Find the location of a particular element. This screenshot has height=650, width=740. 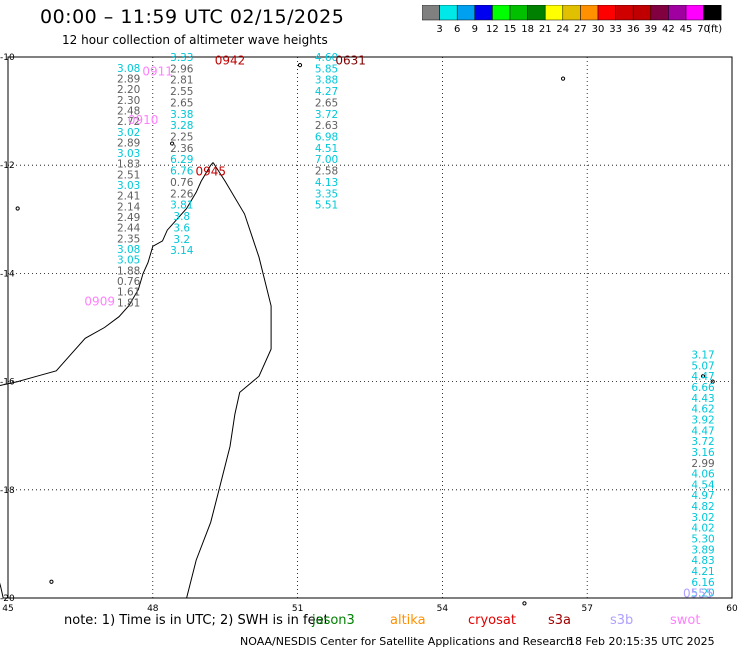

colorbar-legend: 3 6 9 12 15 18 21 24 27 30 33 36 39 42 45 70(ft) is located at coordinates (572, 20).